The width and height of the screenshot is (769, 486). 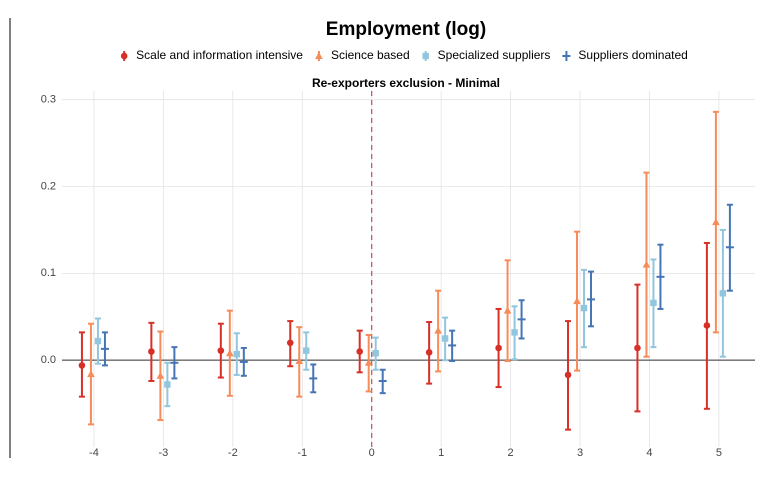 What do you see at coordinates (94, 453) in the screenshot?
I see `x-tick-label: -4` at bounding box center [94, 453].